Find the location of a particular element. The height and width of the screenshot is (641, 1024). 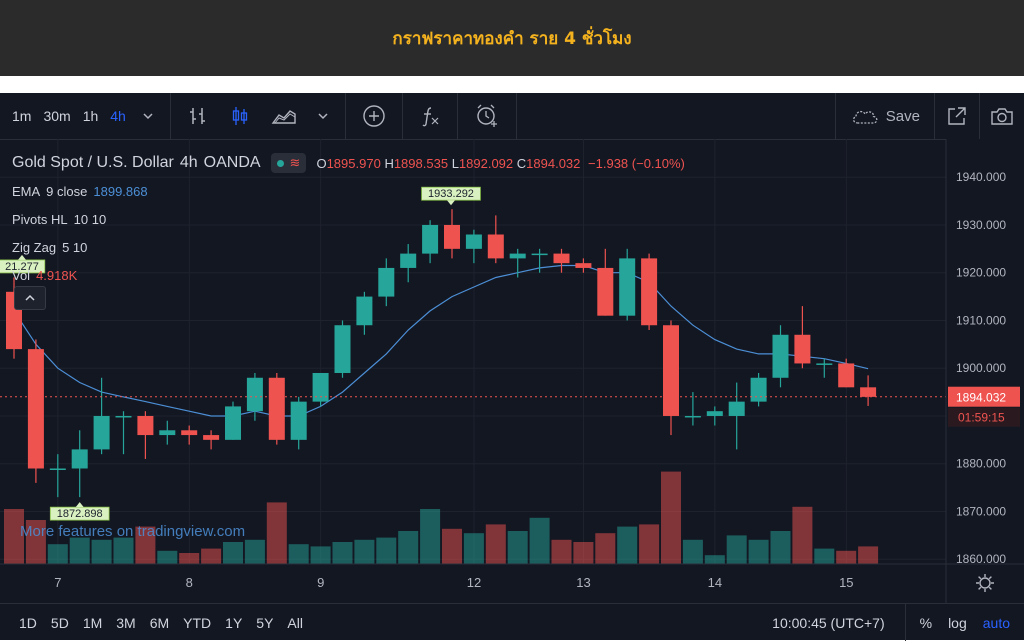

change-value: −1.938 (−0.10%) is located at coordinates (636, 163).